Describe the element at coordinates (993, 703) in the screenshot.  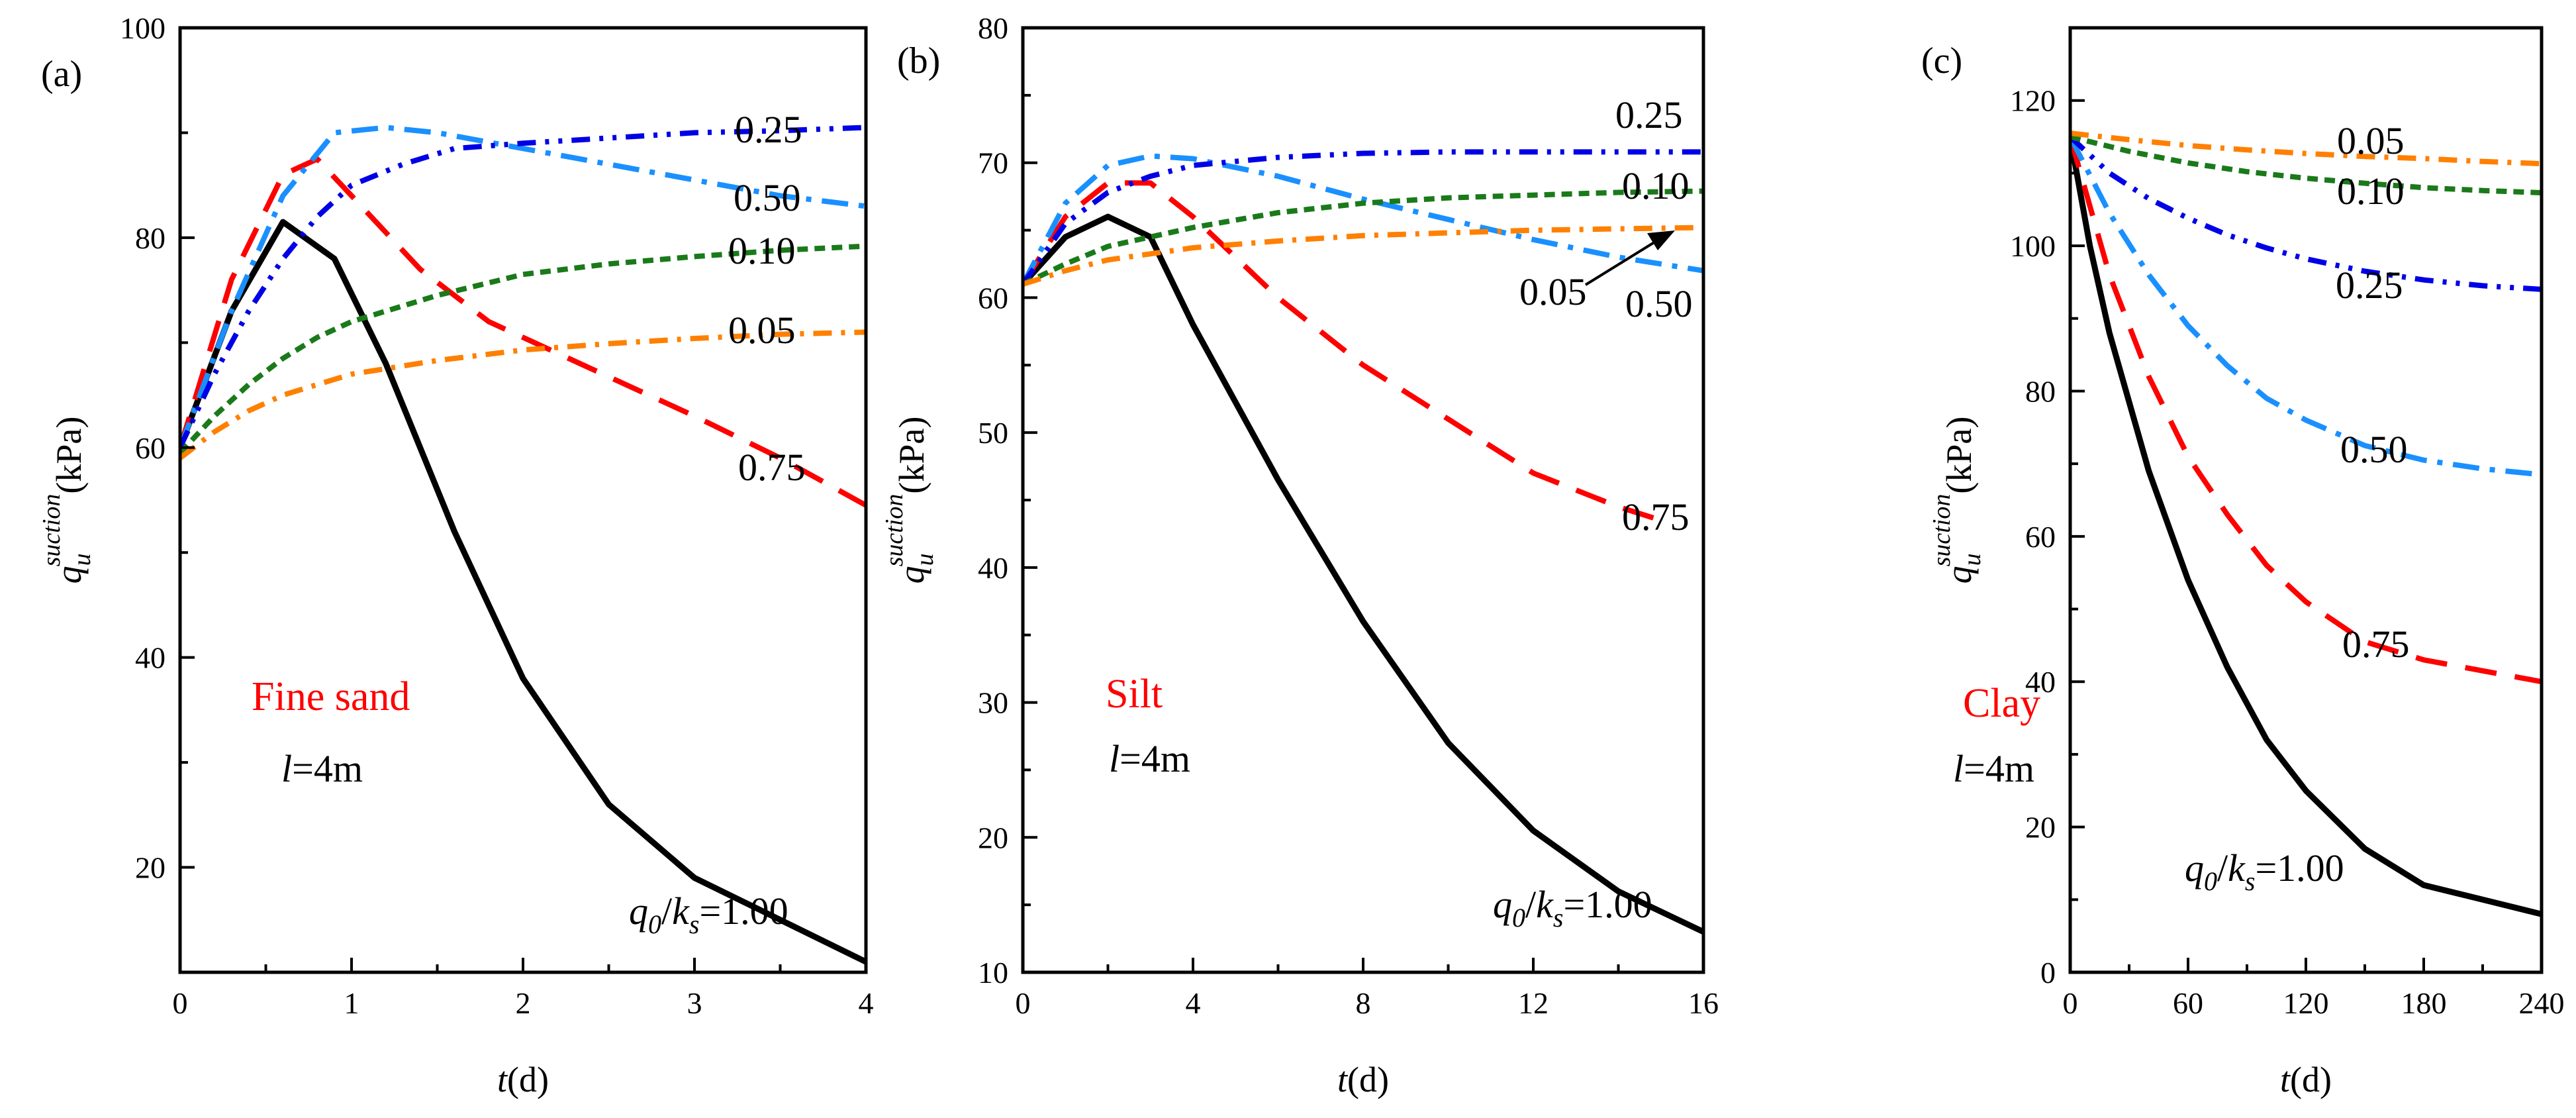
I see `y-tick-label: 30` at that location.